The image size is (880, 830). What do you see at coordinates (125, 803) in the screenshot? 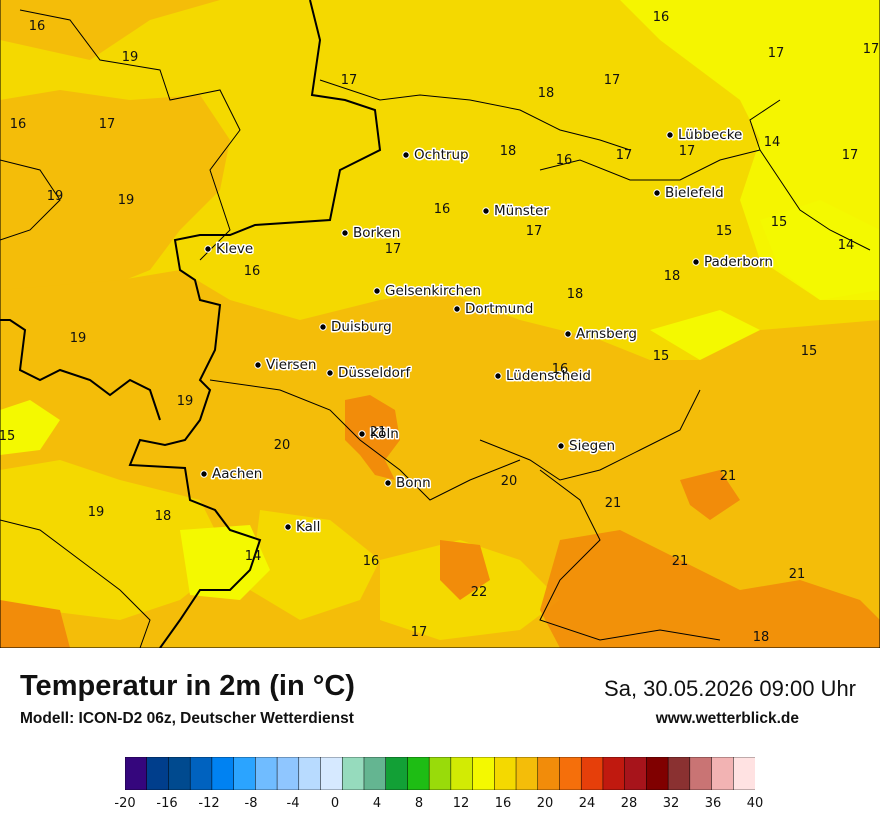
I see `color-scale-tick: -20` at bounding box center [125, 803].